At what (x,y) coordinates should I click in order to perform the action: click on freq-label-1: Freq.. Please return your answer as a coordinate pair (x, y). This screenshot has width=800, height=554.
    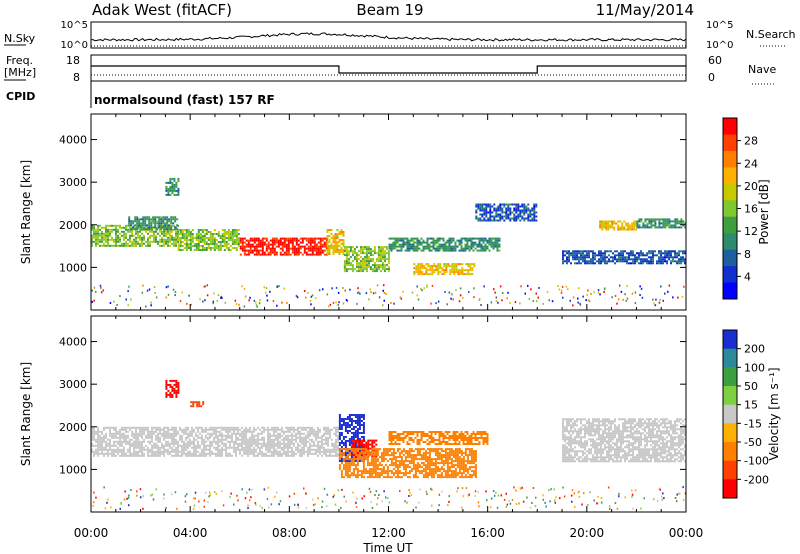
    Looking at the image, I should click on (19, 60).